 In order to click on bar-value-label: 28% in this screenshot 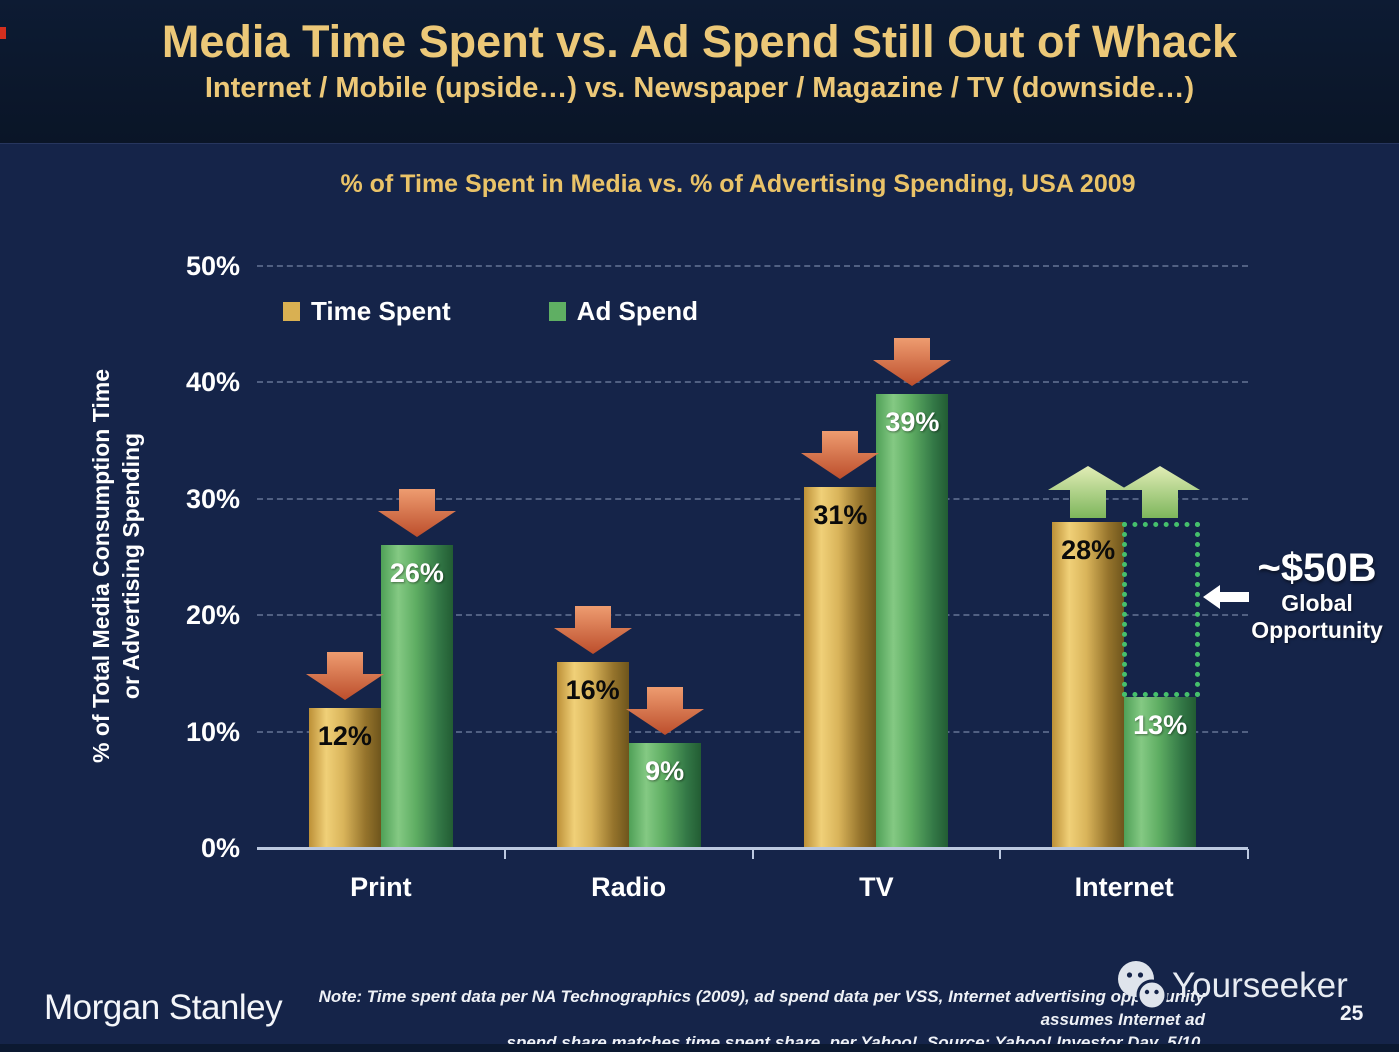, I will do `click(1088, 549)`.